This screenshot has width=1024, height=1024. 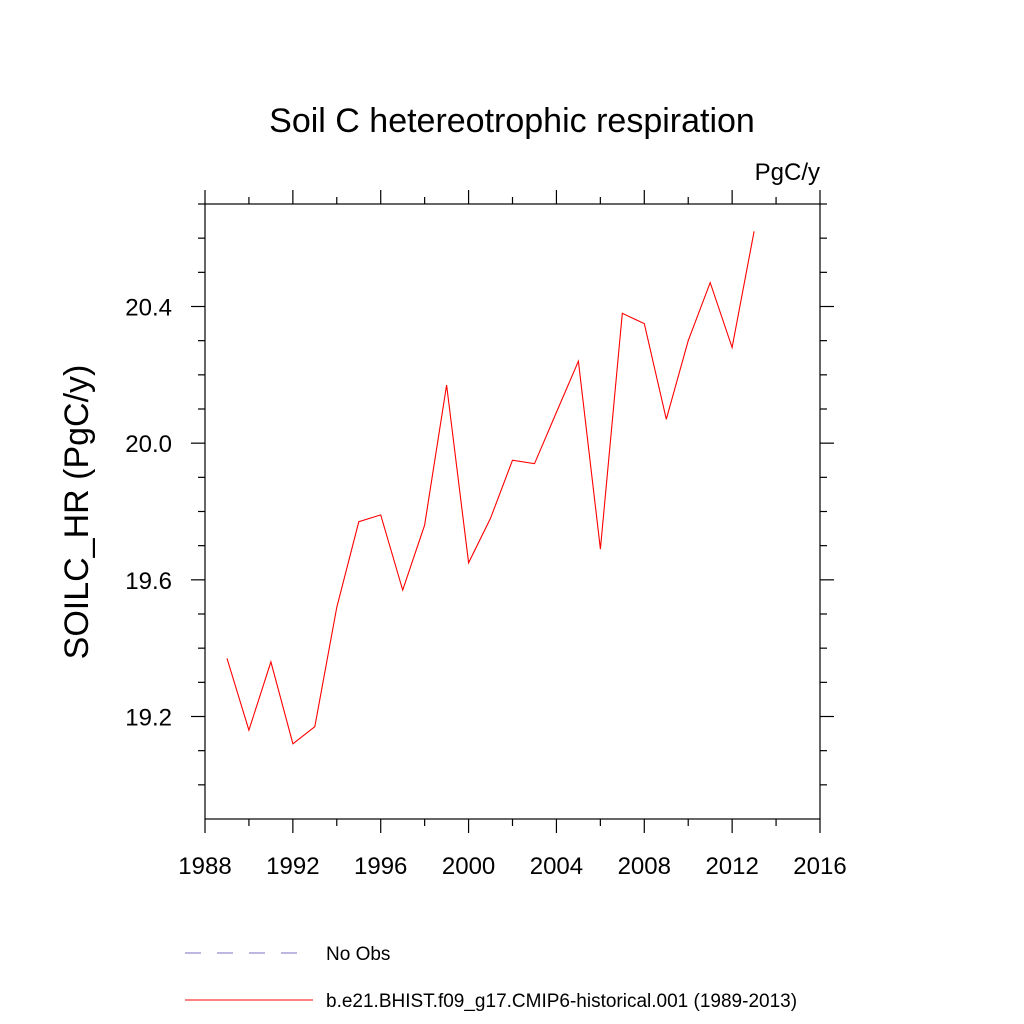 What do you see at coordinates (468, 866) in the screenshot?
I see `x-tick-label: 2000` at bounding box center [468, 866].